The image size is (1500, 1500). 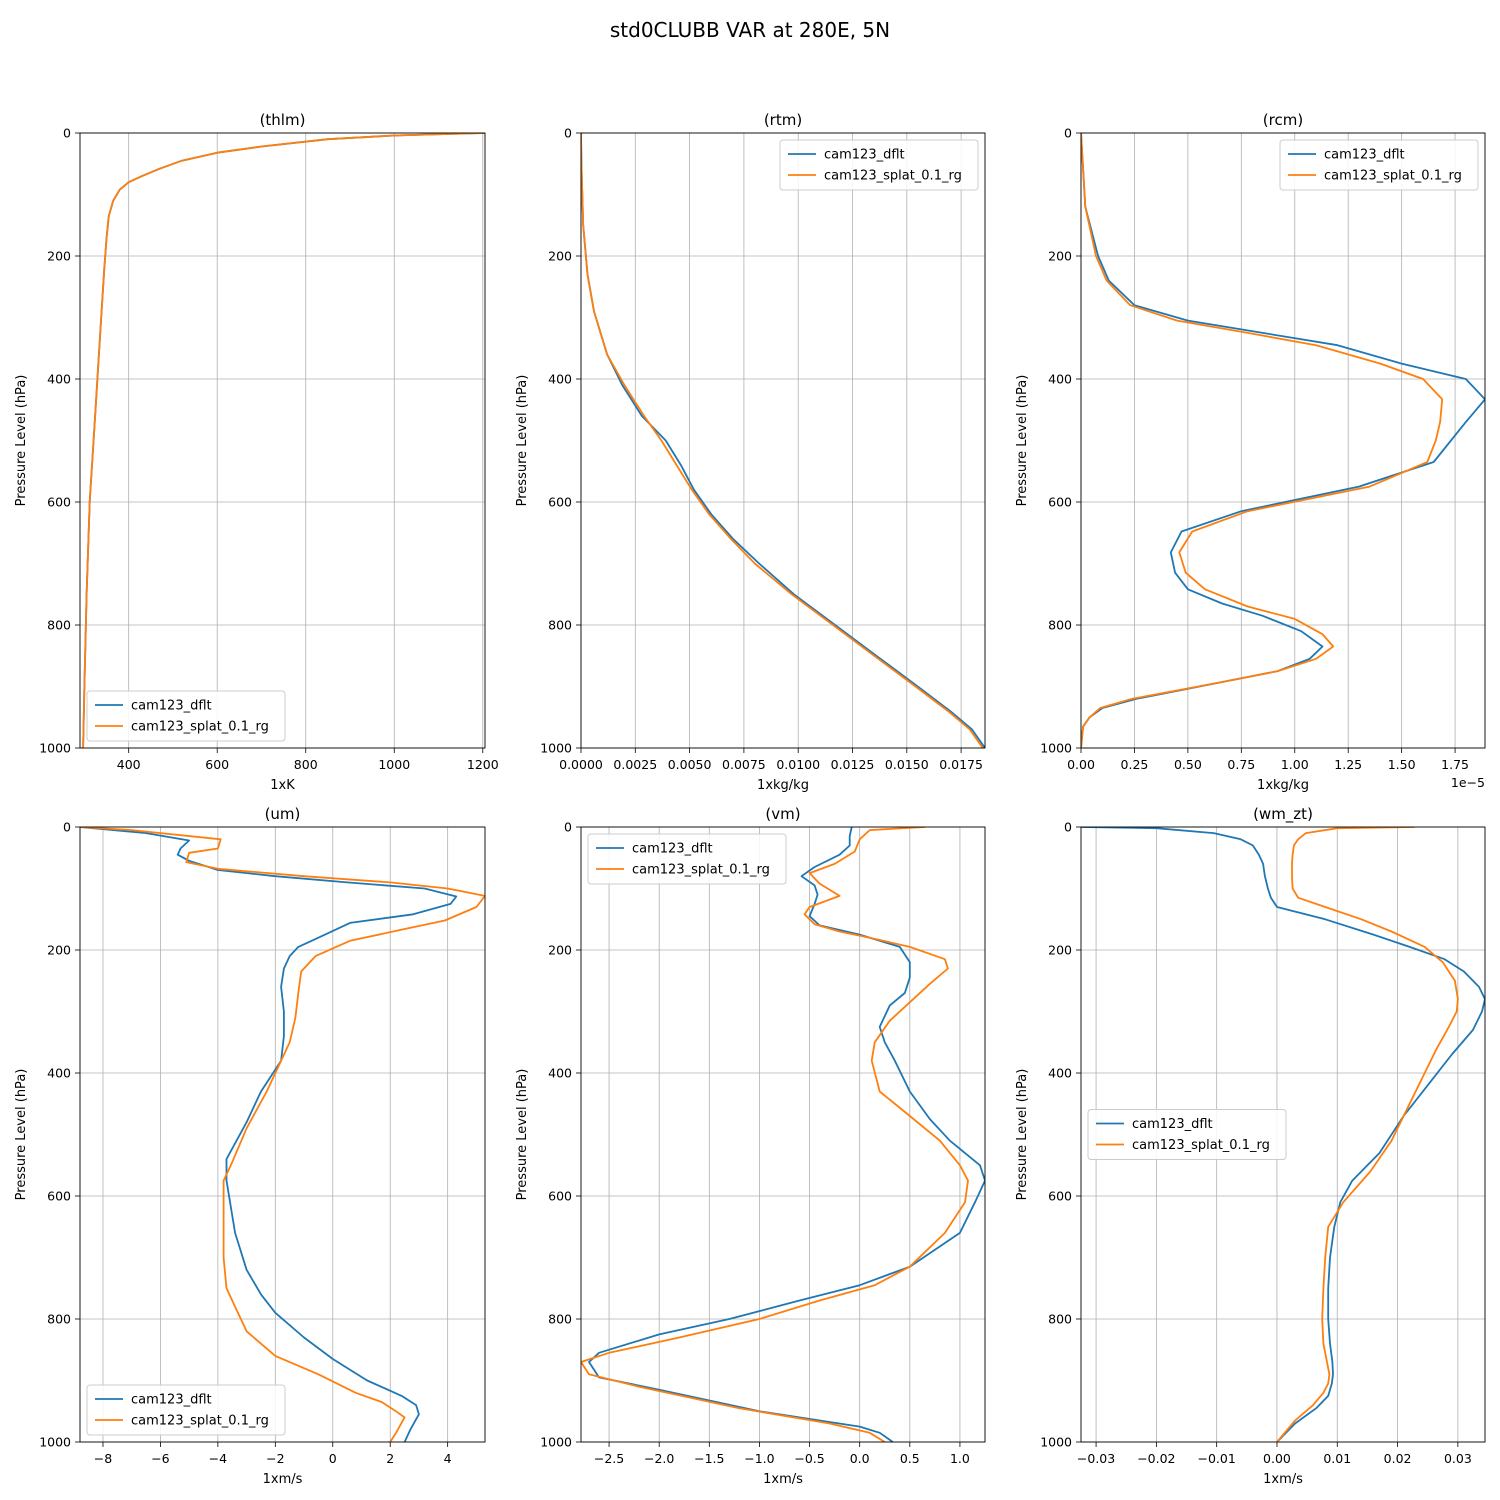 What do you see at coordinates (1458, 1458) in the screenshot?
I see `x-tick-label: 0.03` at bounding box center [1458, 1458].